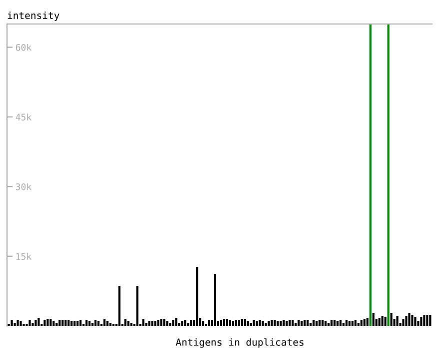 Image resolution: width=438 pixels, height=350 pixels. Describe the element at coordinates (34, 16) in the screenshot. I see `y-axis-title: intensity` at that location.